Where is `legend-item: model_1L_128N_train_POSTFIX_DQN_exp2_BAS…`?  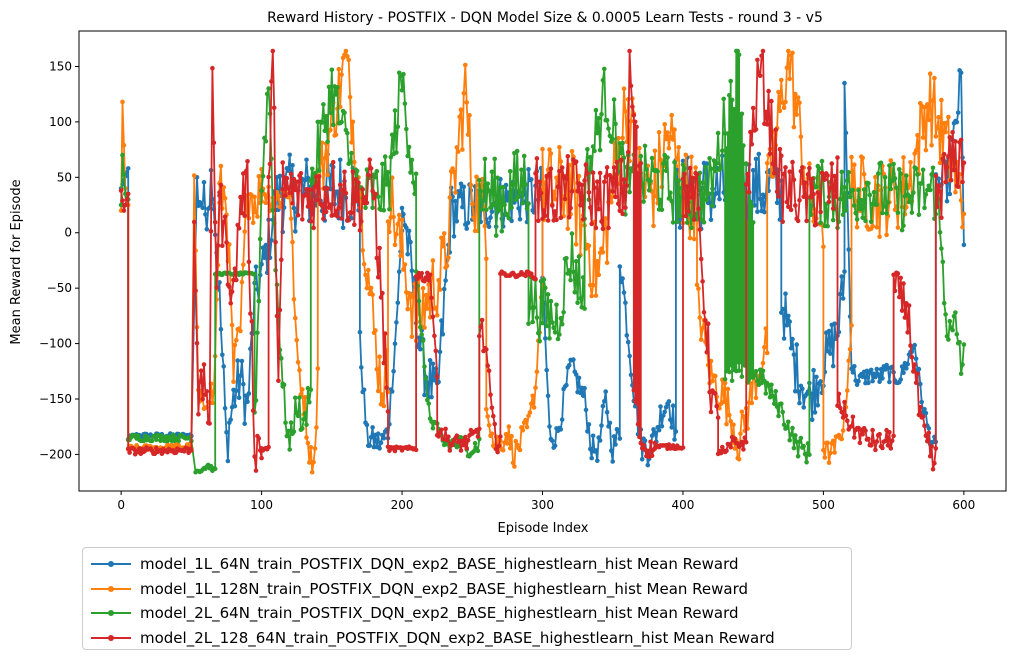
legend-item: model_1L_128N_train_POSTFIX_DQN_exp2_BAS… is located at coordinates (467, 589).